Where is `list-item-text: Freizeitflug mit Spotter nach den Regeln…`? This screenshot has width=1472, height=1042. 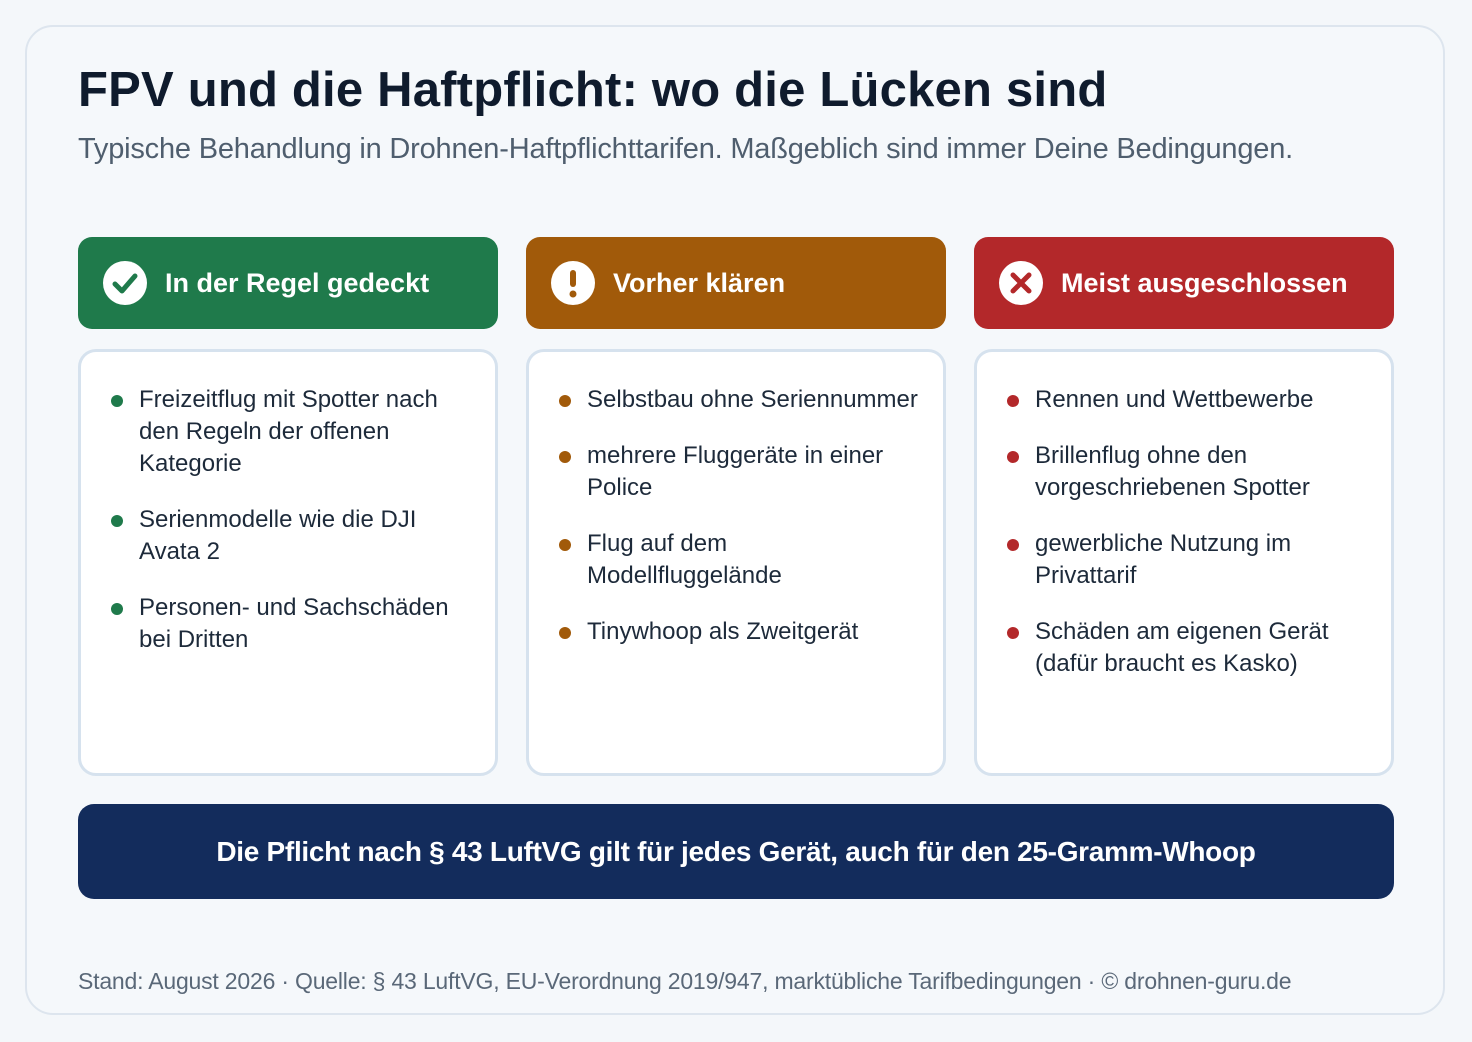 list-item-text: Freizeitflug mit Spotter nach den Regeln… is located at coordinates (288, 431).